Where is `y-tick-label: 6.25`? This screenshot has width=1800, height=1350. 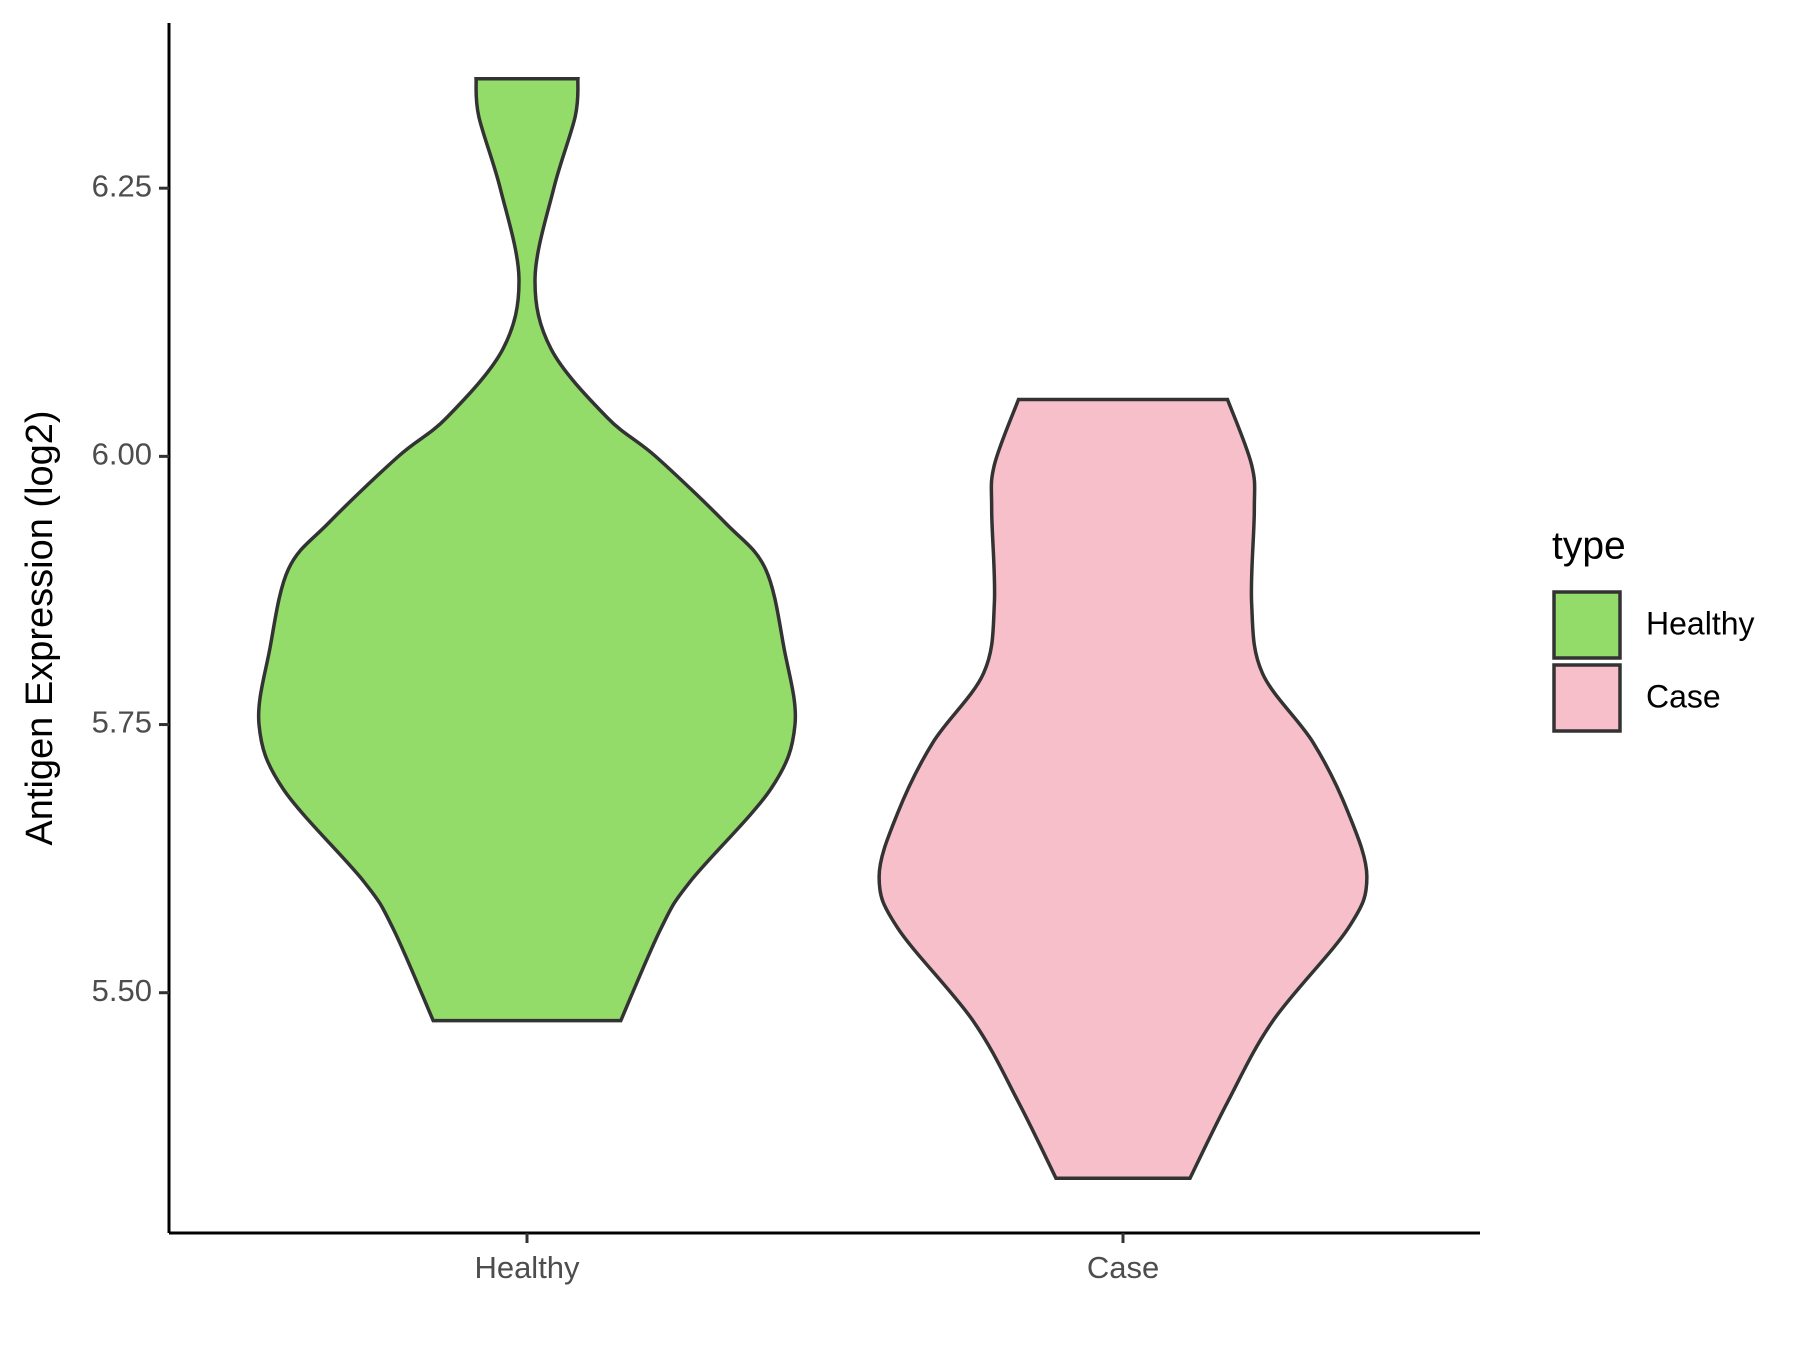 y-tick-label: 6.25 is located at coordinates (122, 185).